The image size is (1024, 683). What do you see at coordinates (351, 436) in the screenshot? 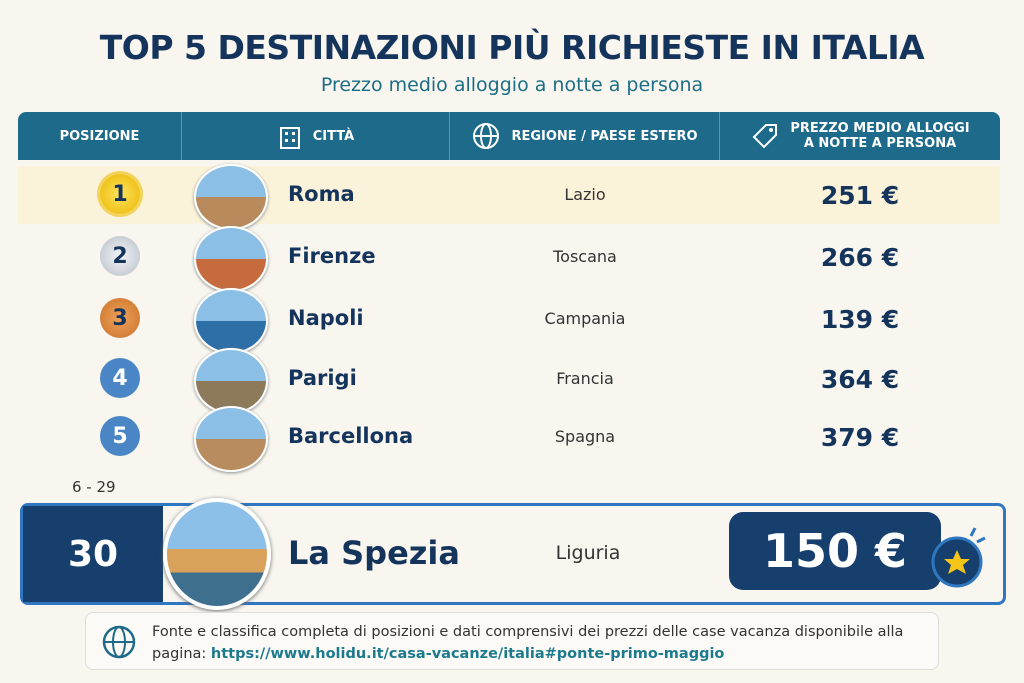
I see `city: Barcellona` at bounding box center [351, 436].